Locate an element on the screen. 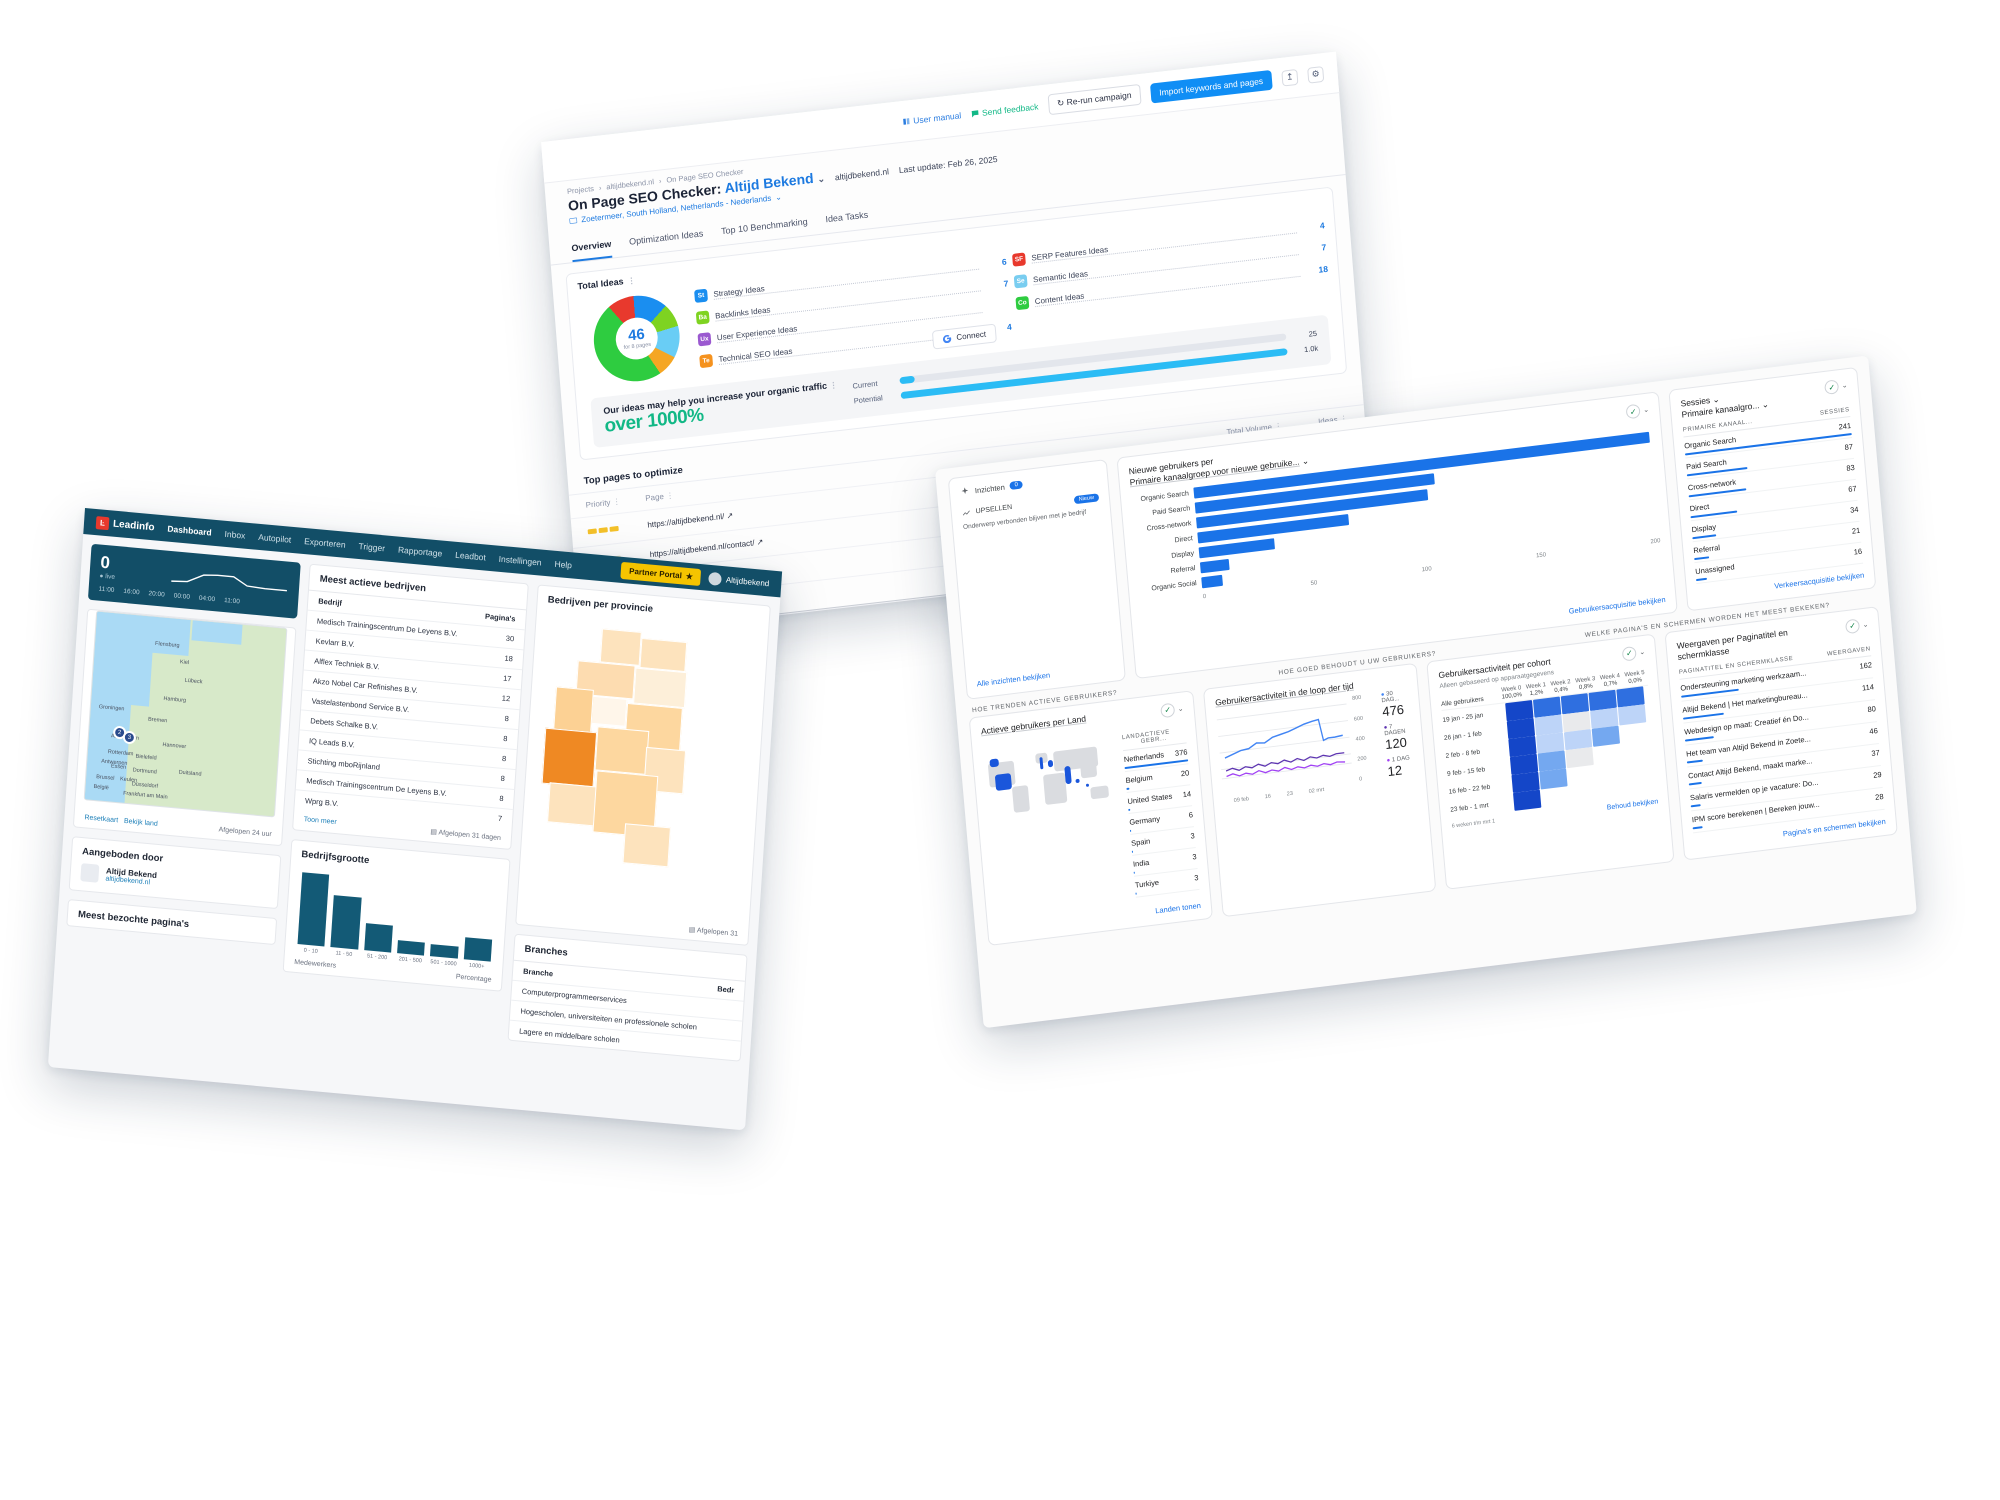 The height and width of the screenshot is (1500, 2000). tab-top-10-benchmarking: Top 10 Benchmarking is located at coordinates (764, 226).